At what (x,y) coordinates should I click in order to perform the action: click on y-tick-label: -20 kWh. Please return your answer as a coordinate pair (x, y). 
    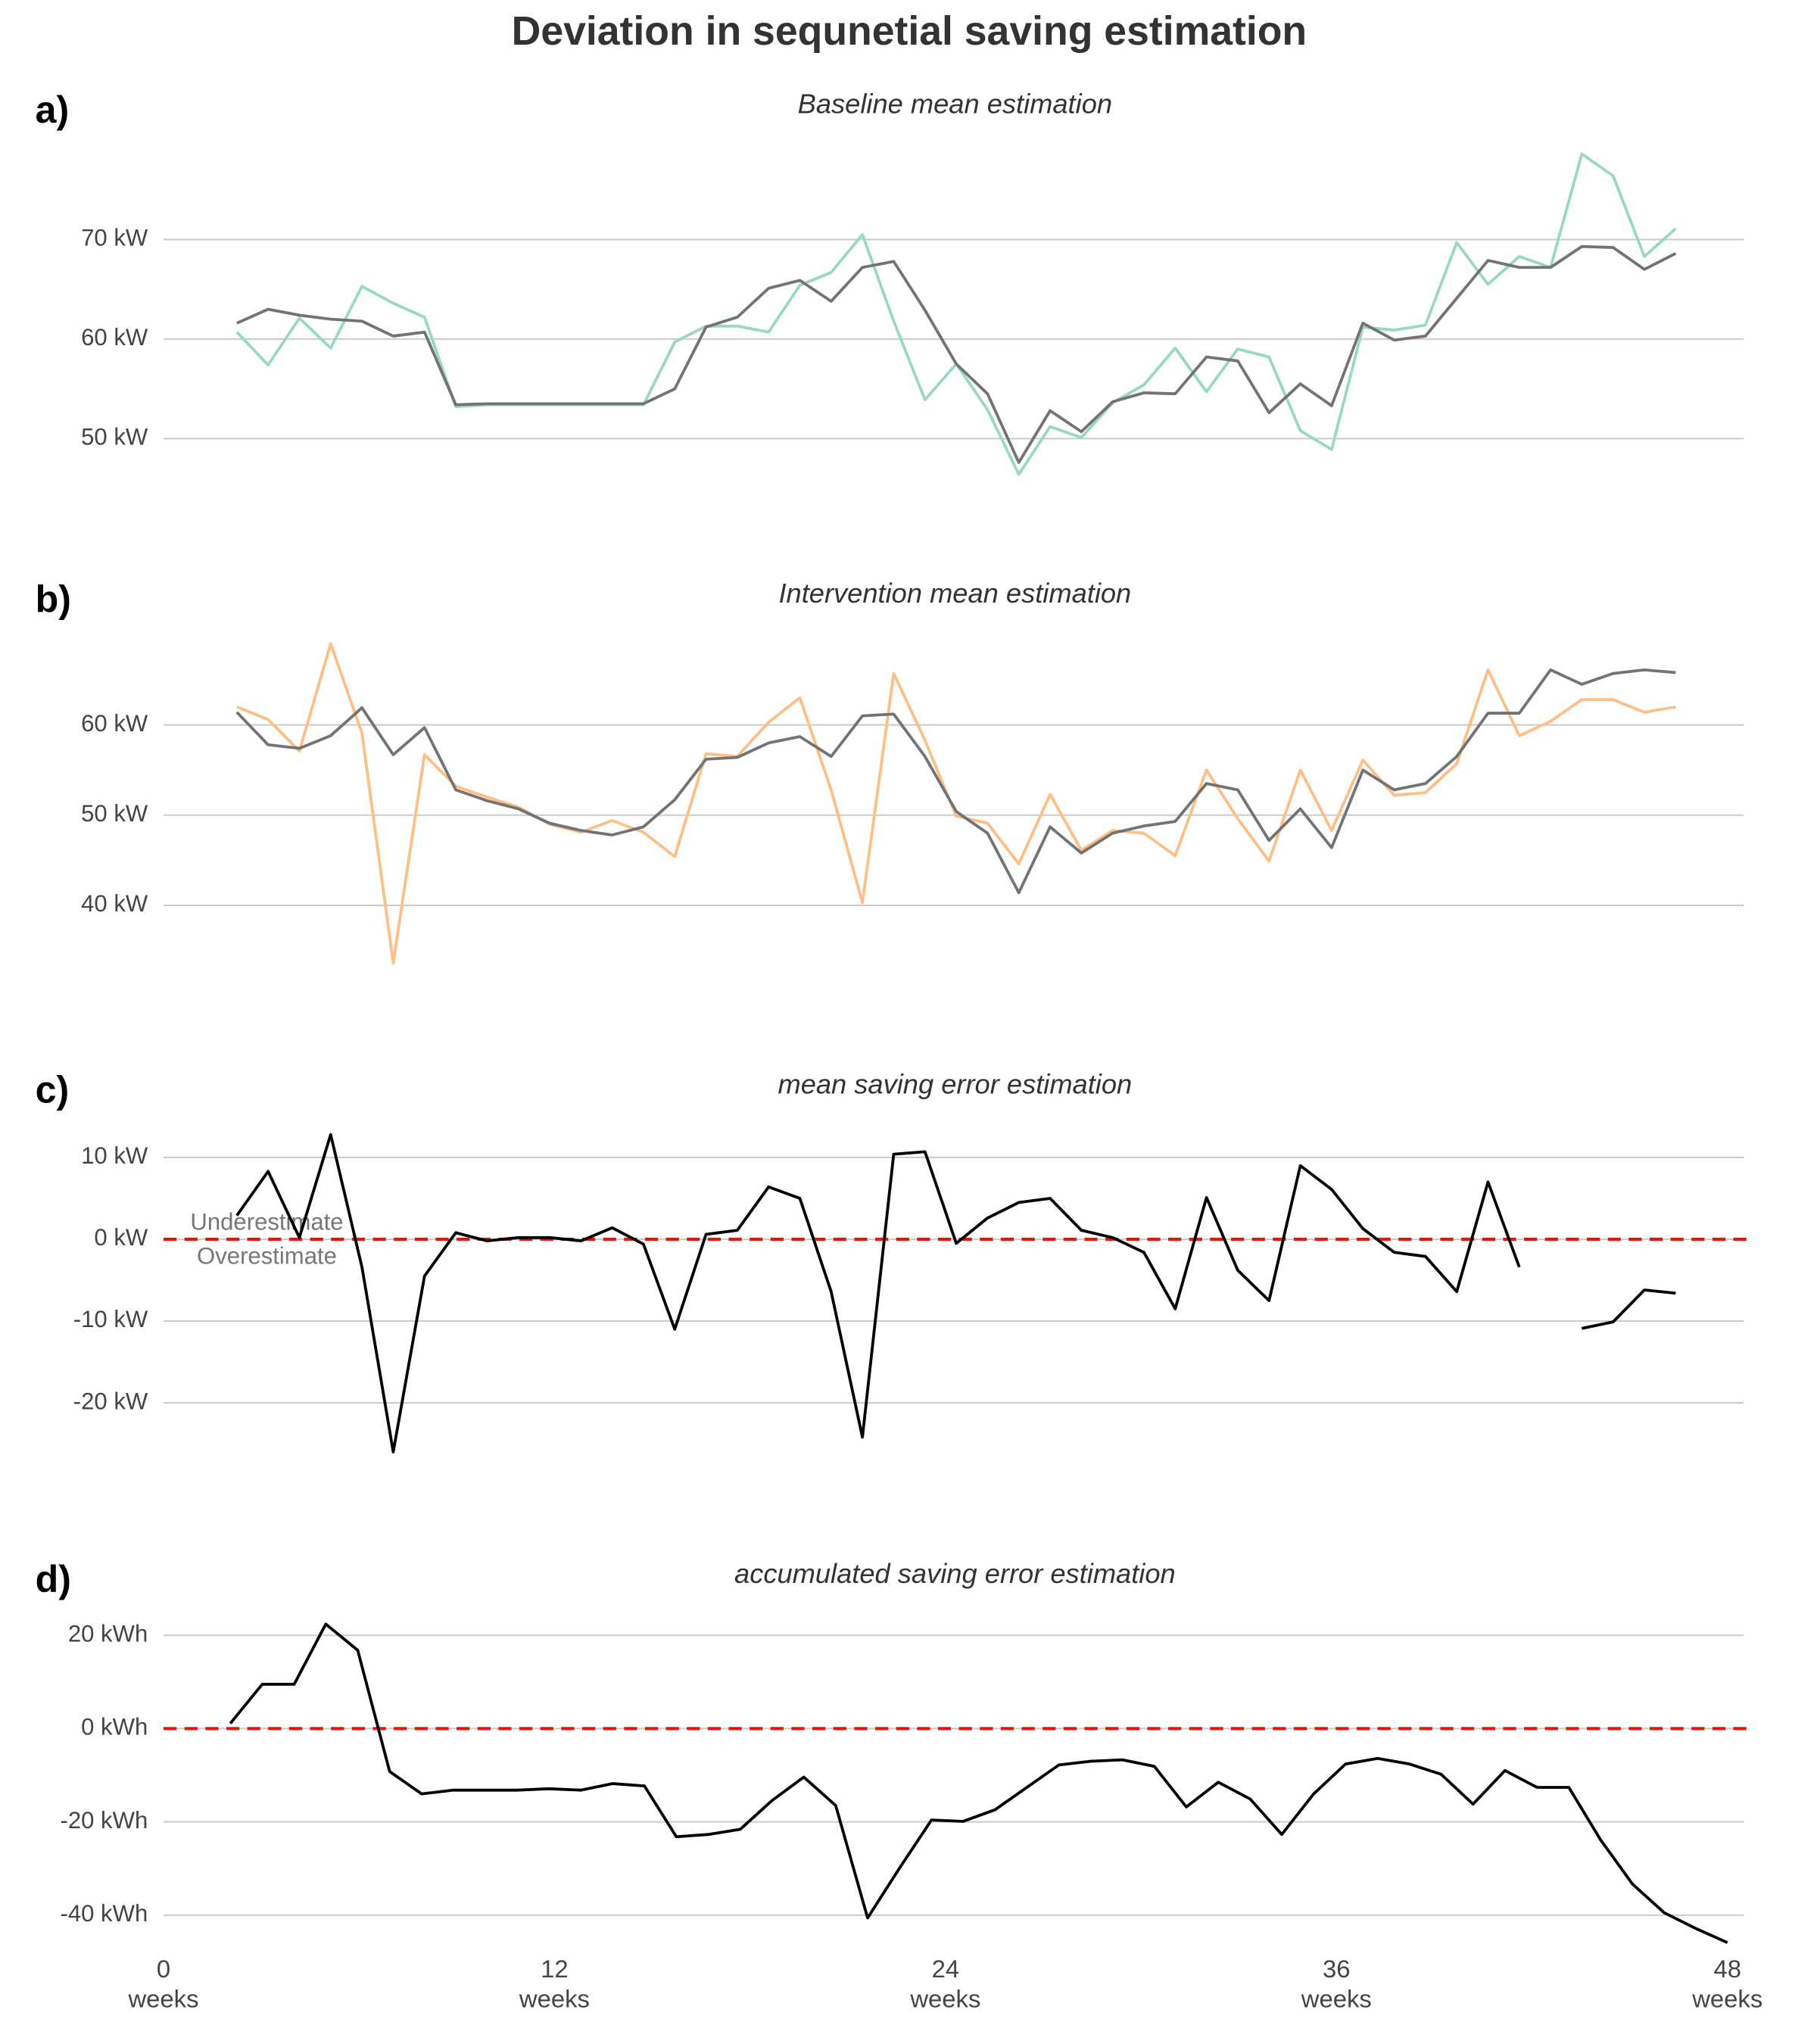
    Looking at the image, I should click on (104, 1821).